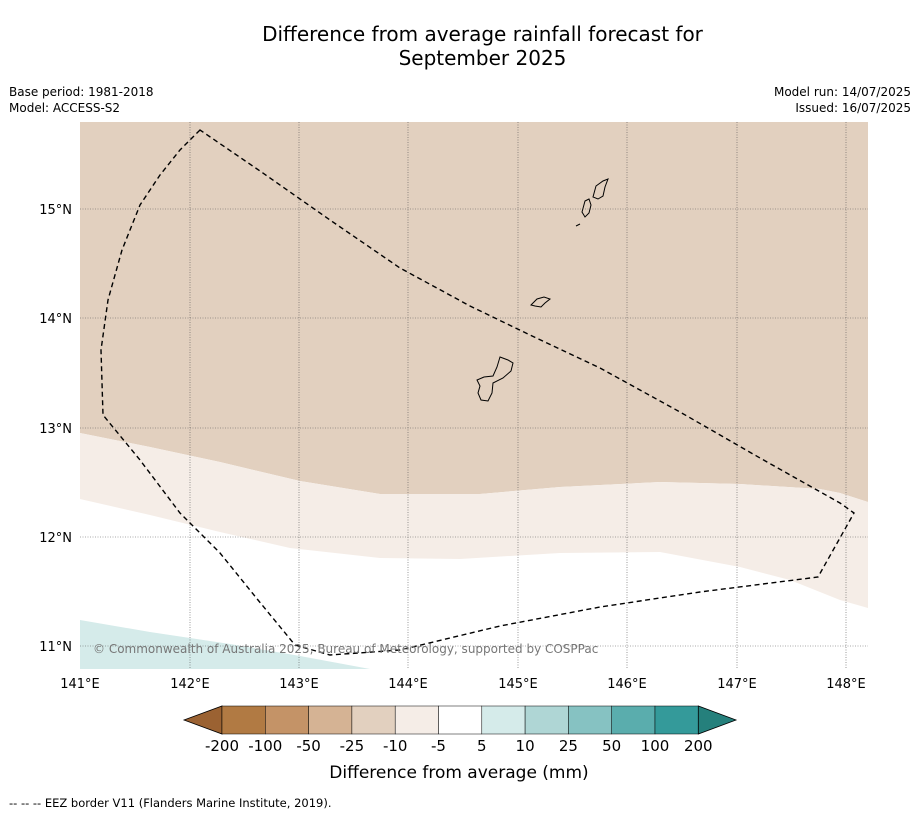 The width and height of the screenshot is (919, 816). I want to click on tinian-island, so click(586, 208).